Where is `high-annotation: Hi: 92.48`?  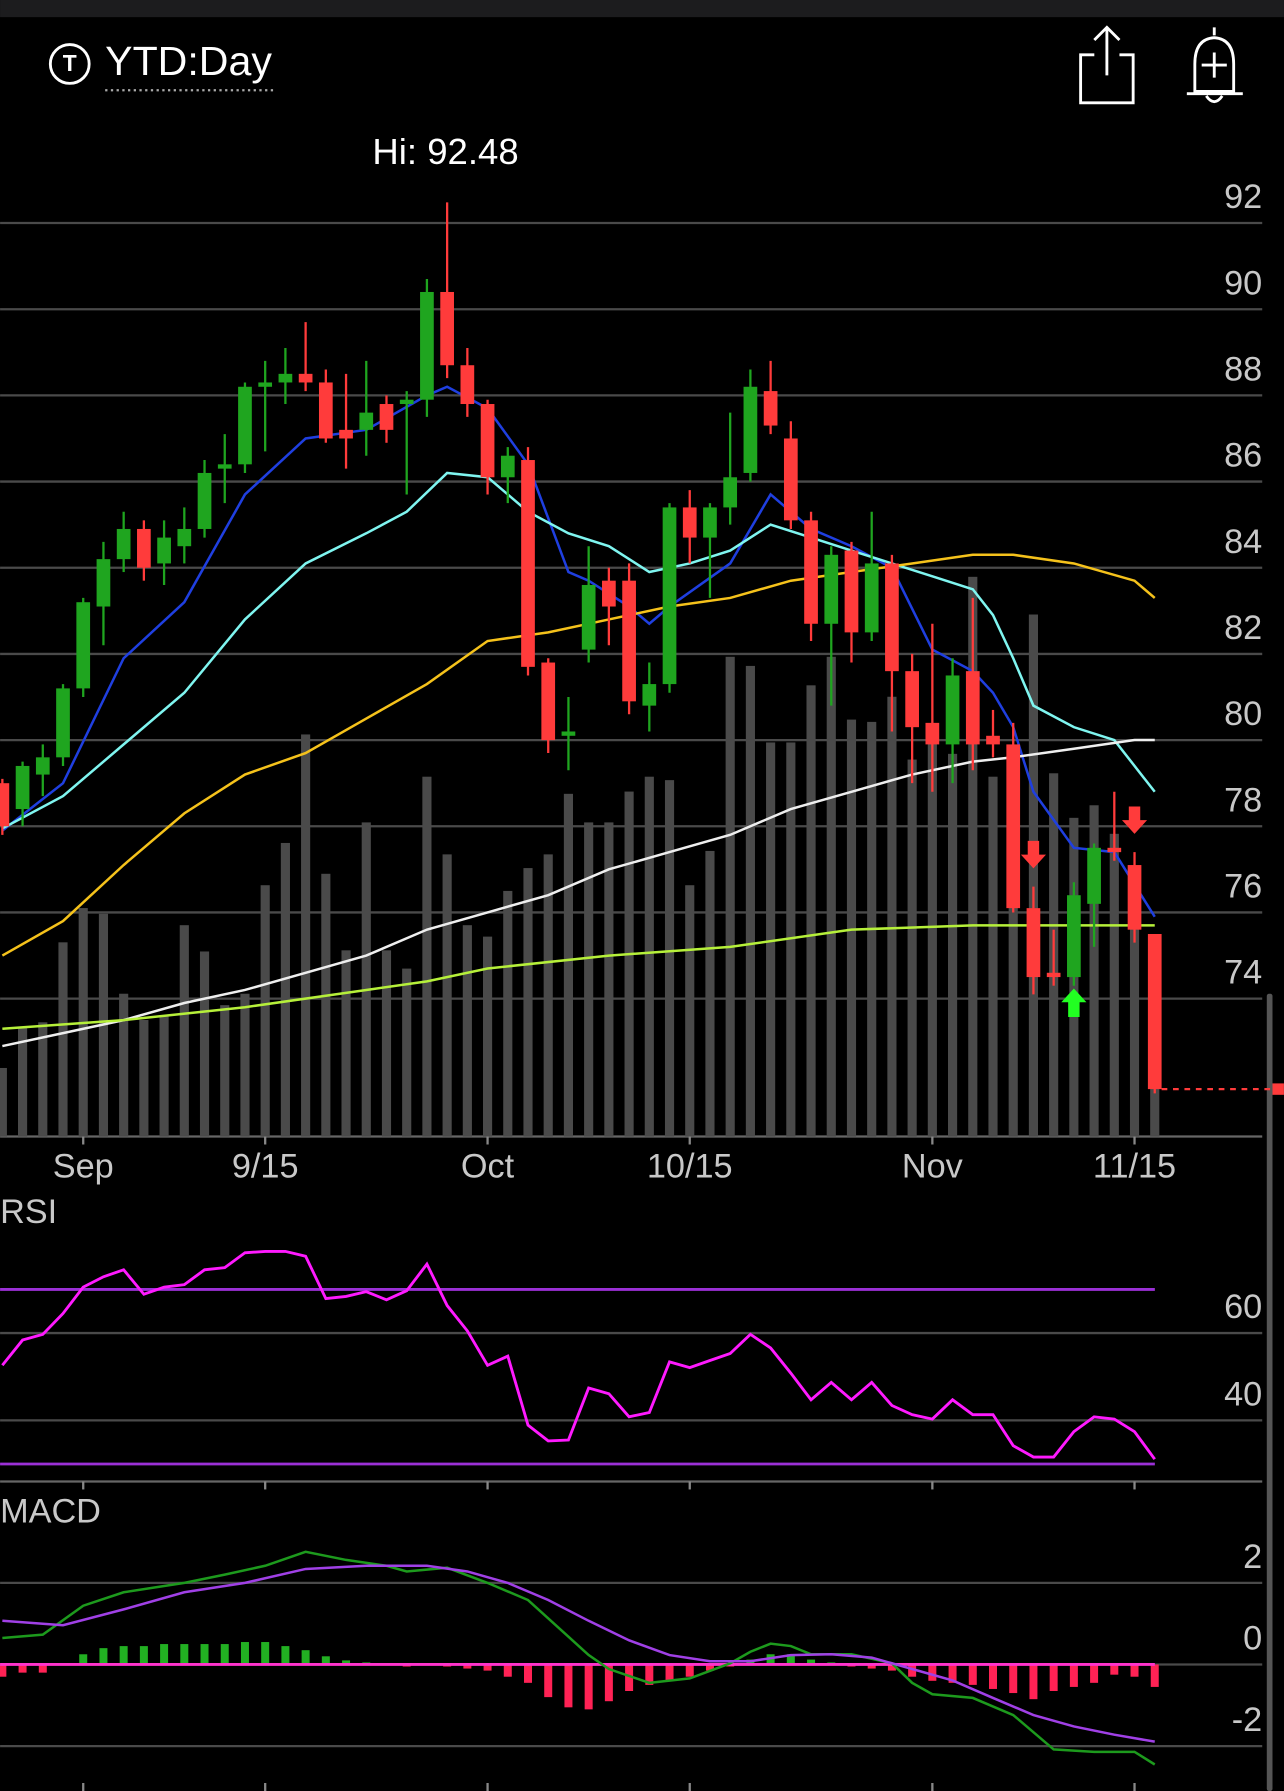 high-annotation: Hi: 92.48 is located at coordinates (445, 151).